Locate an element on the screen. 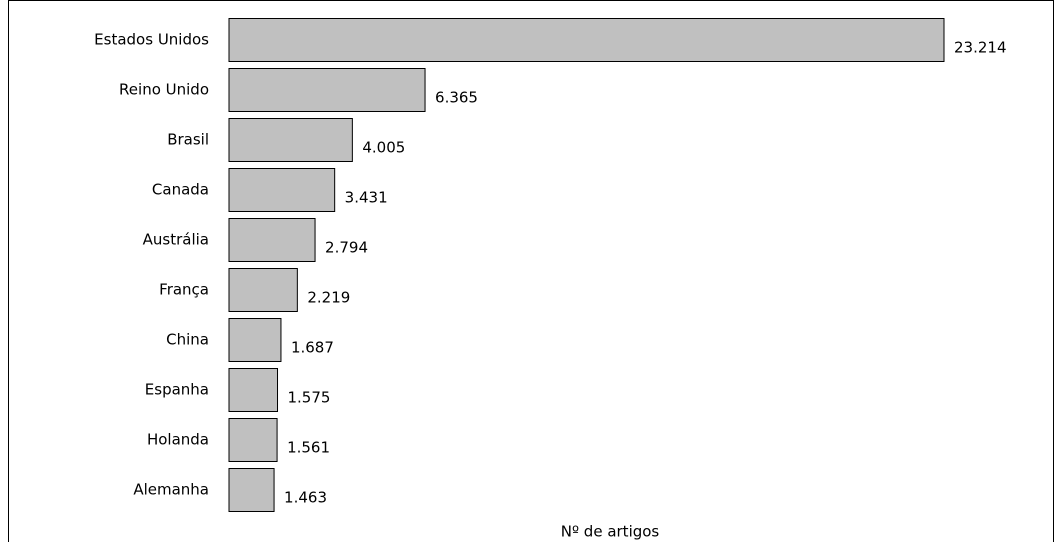 The width and height of the screenshot is (1055, 546). y-tick-label: Austrália is located at coordinates (176, 240).